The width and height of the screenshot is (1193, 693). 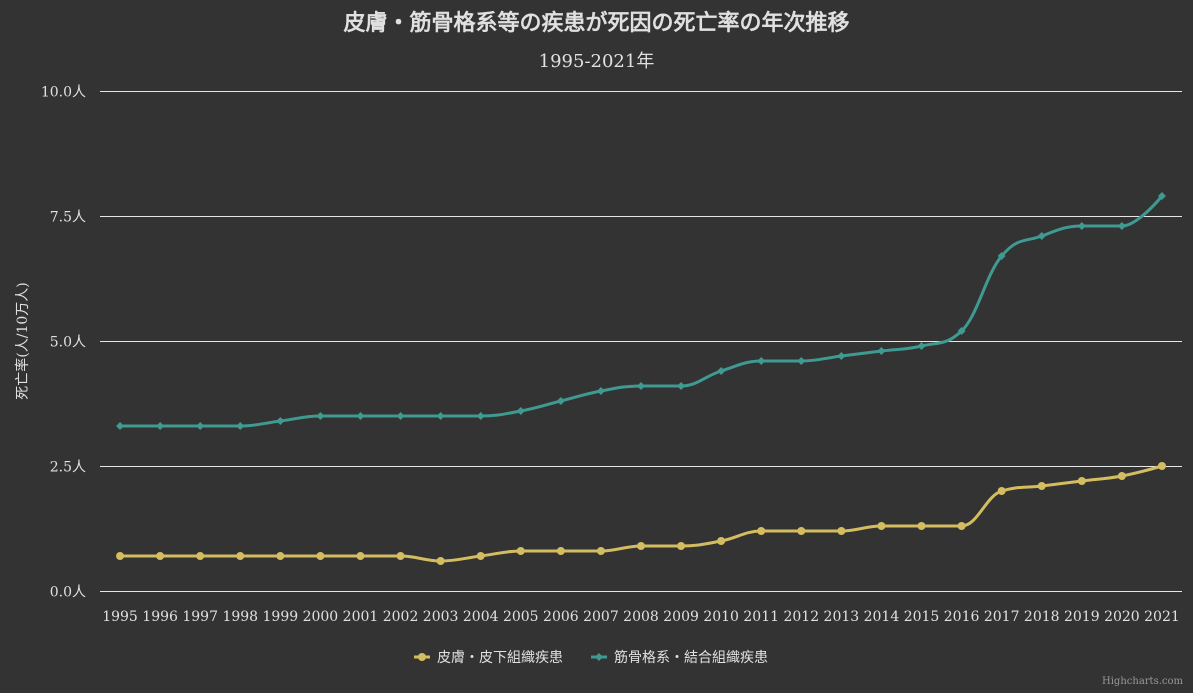 What do you see at coordinates (480, 416) in the screenshot?
I see `series-2-point-2004` at bounding box center [480, 416].